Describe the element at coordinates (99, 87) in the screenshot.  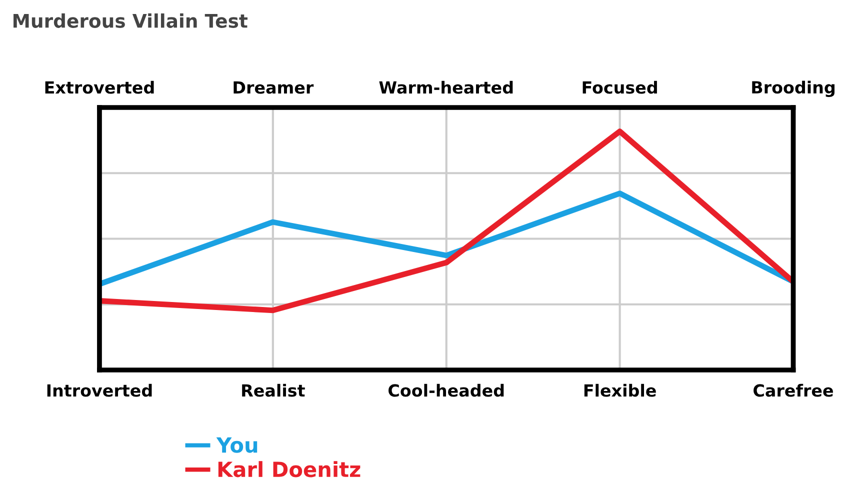
I see `text: Extroverted` at that location.